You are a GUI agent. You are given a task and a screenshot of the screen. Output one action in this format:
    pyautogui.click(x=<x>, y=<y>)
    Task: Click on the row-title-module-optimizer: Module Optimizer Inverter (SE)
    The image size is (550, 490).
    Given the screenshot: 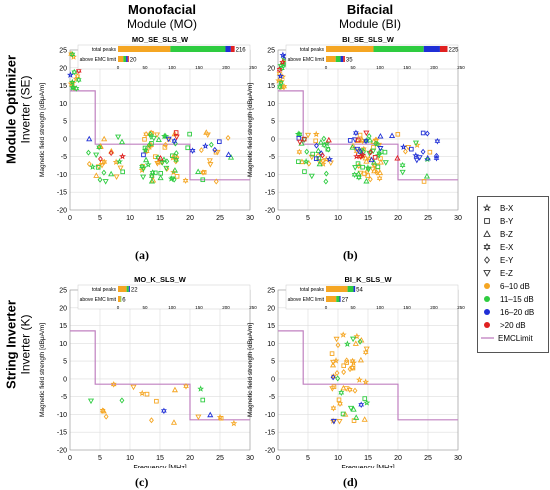 What is the action you would take?
    pyautogui.click(x=18, y=110)
    